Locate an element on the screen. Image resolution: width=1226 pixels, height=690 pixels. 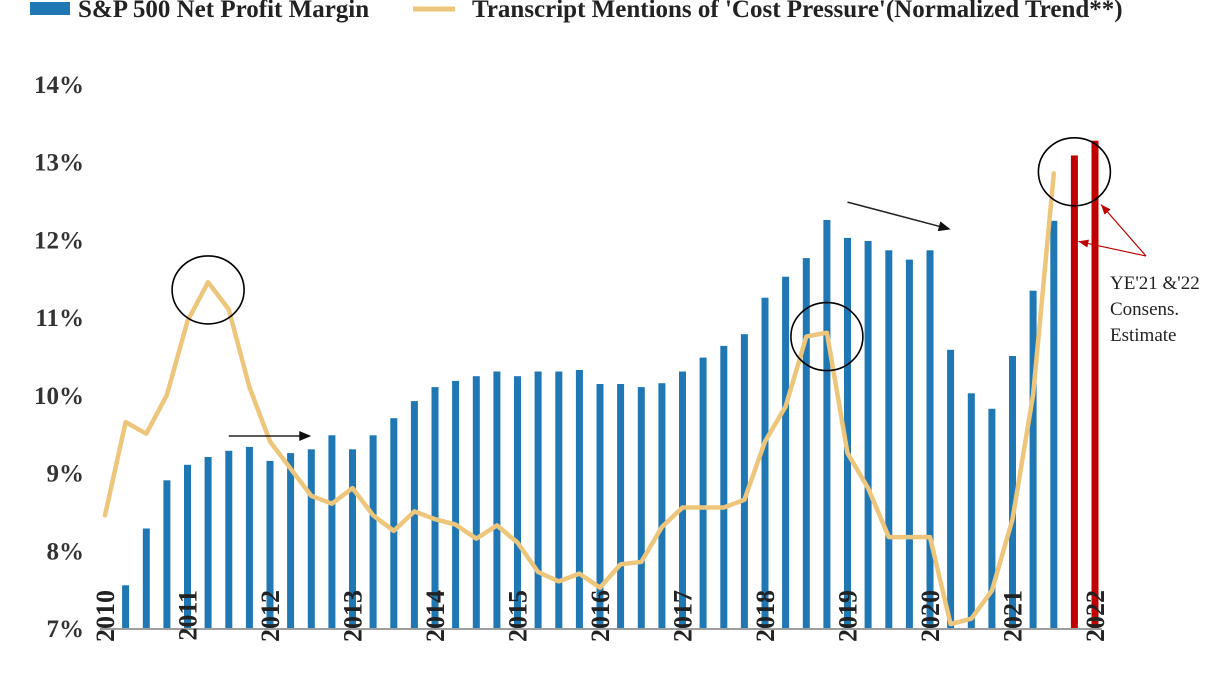
y-tick-label: 10% is located at coordinates (59, 396).